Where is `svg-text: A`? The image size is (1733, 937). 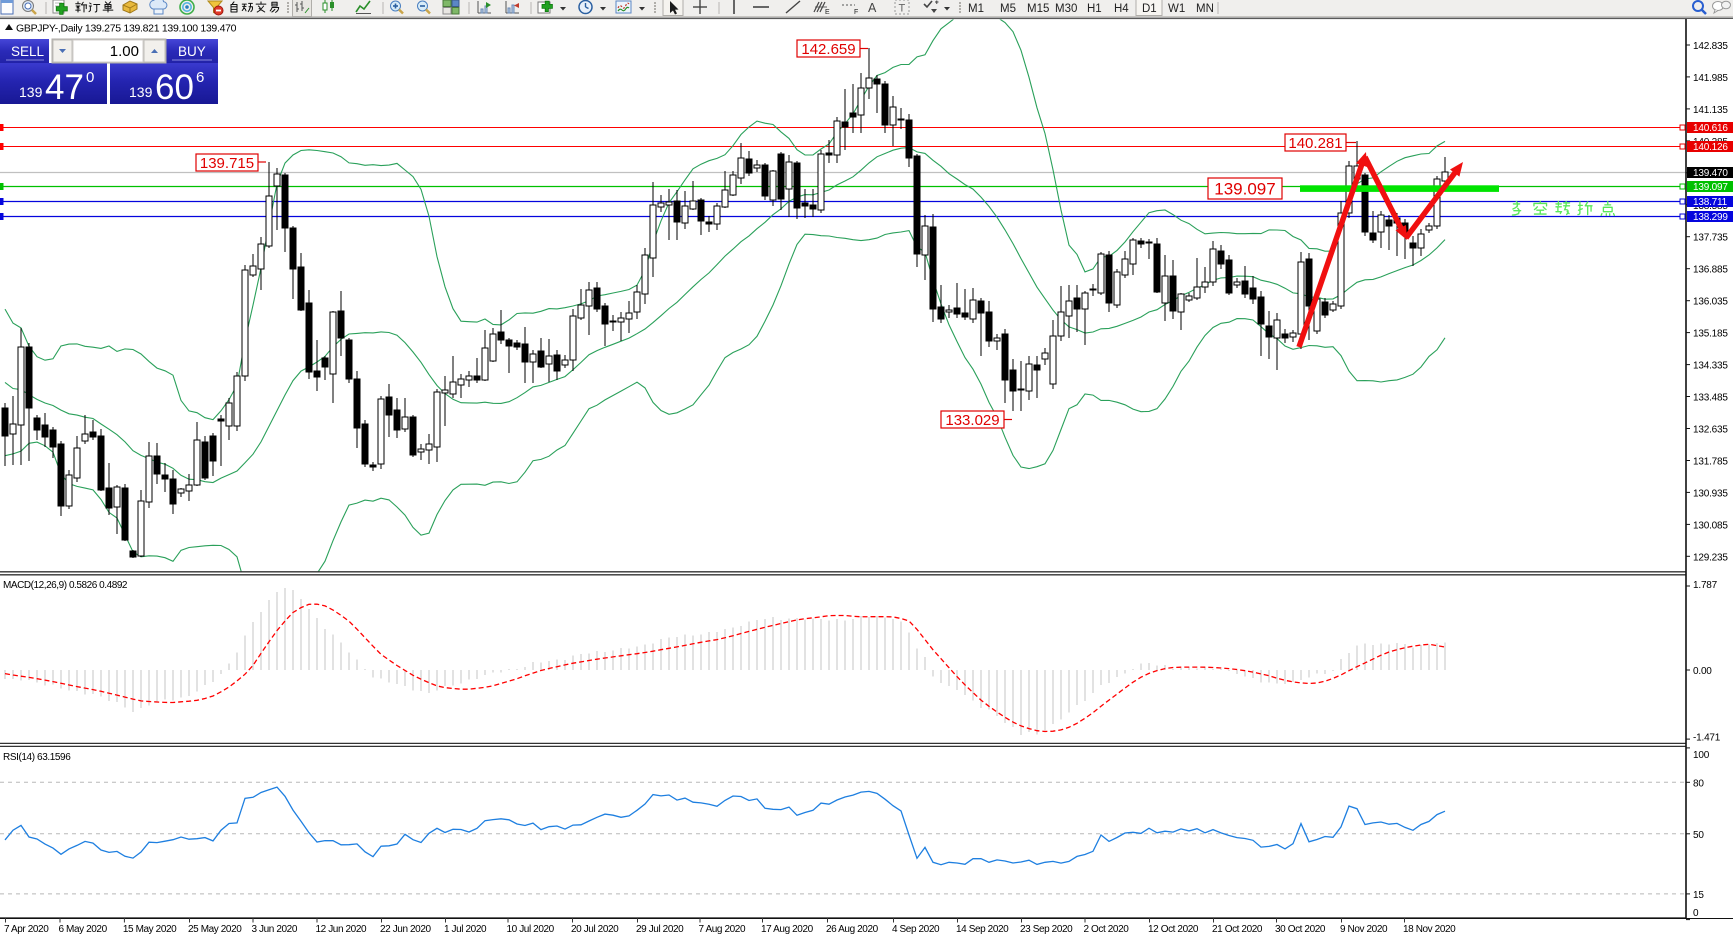 svg-text: A is located at coordinates (872, 8).